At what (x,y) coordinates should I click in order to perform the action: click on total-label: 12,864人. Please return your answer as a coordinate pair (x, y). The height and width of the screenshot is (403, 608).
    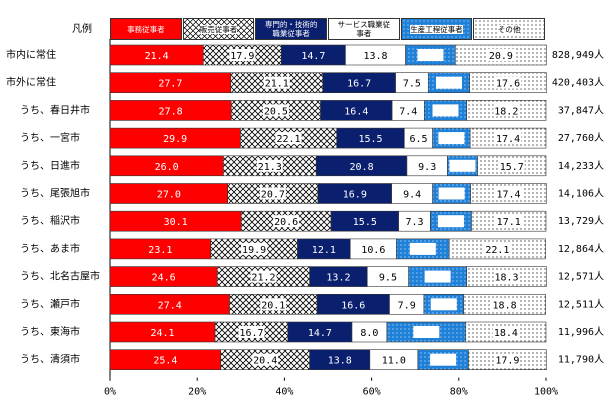
    Looking at the image, I should click on (581, 249).